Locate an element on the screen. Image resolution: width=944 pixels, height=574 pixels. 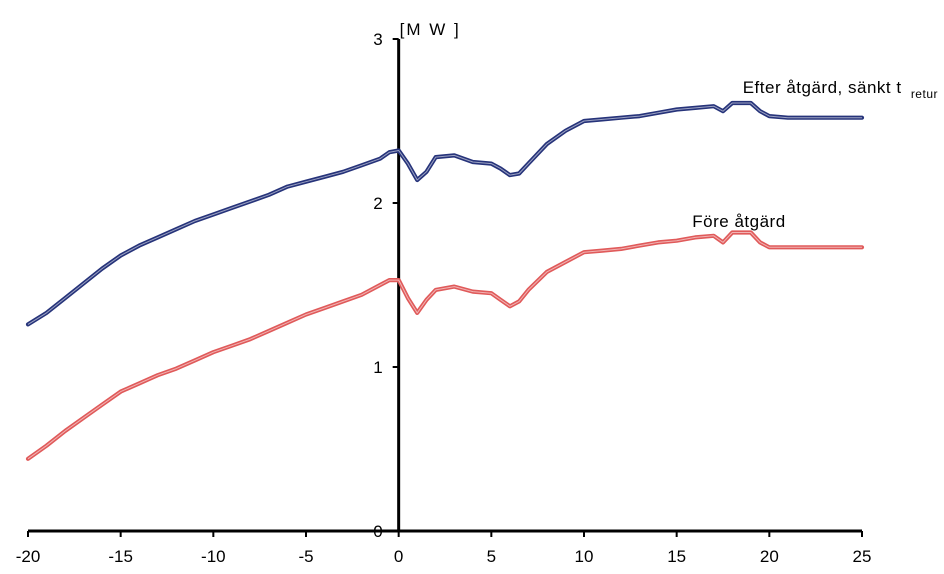
x-tick-label: 0 is located at coordinates (398, 556).